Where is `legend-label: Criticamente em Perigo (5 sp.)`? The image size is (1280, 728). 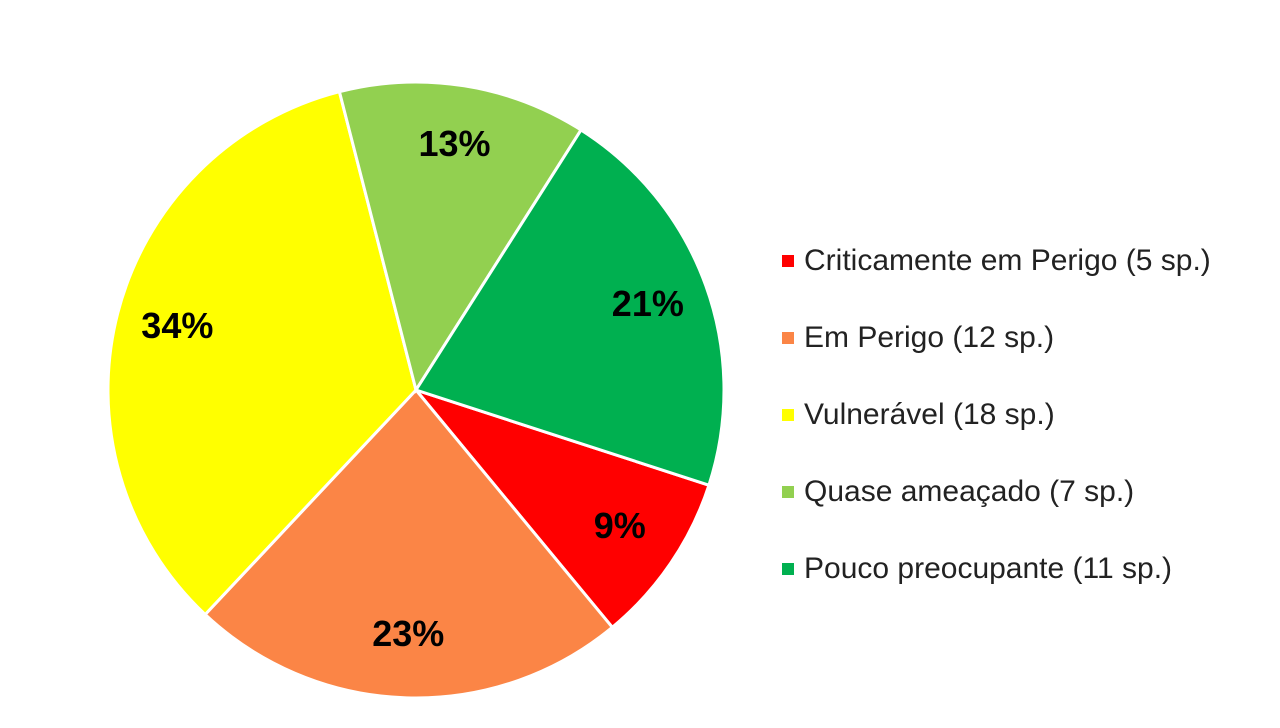 legend-label: Criticamente em Perigo (5 sp.) is located at coordinates (1007, 260).